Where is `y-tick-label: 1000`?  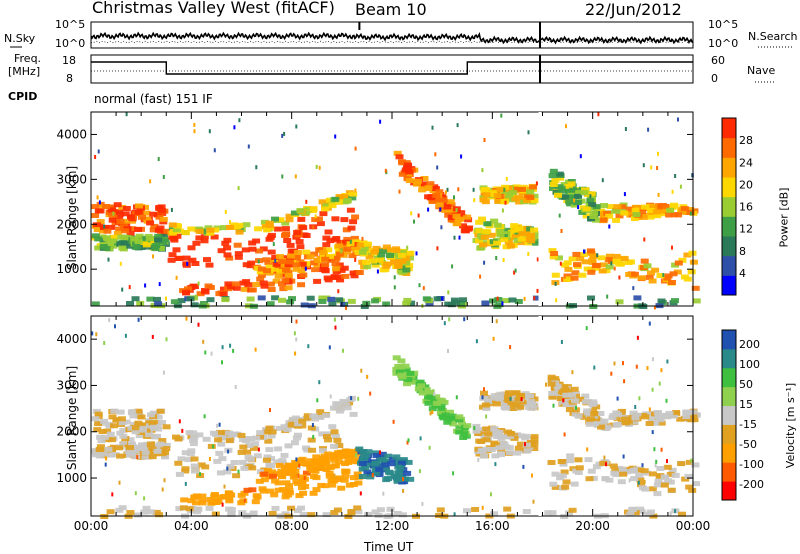
y-tick-label: 1000 is located at coordinates (71, 269).